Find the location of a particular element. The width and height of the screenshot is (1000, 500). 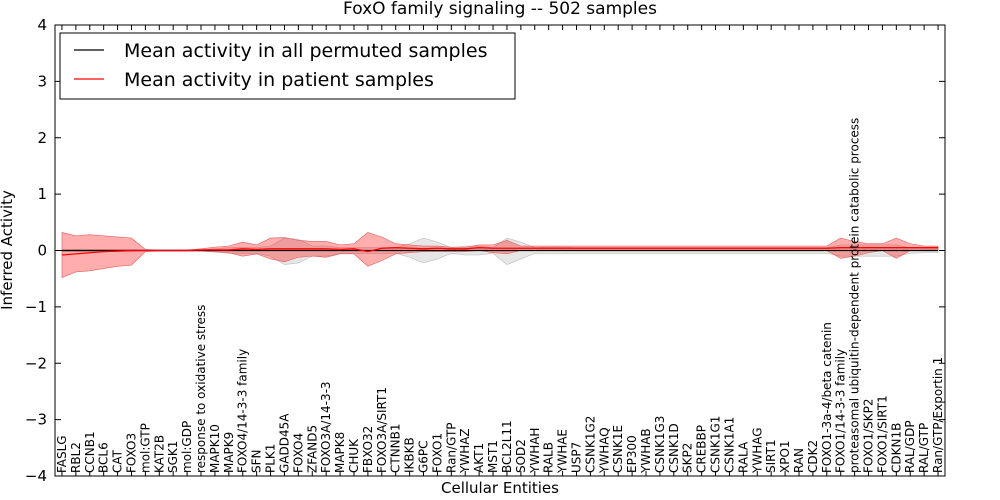

x-tick-label: FOXO3A/SIRT1 is located at coordinates (382, 430).